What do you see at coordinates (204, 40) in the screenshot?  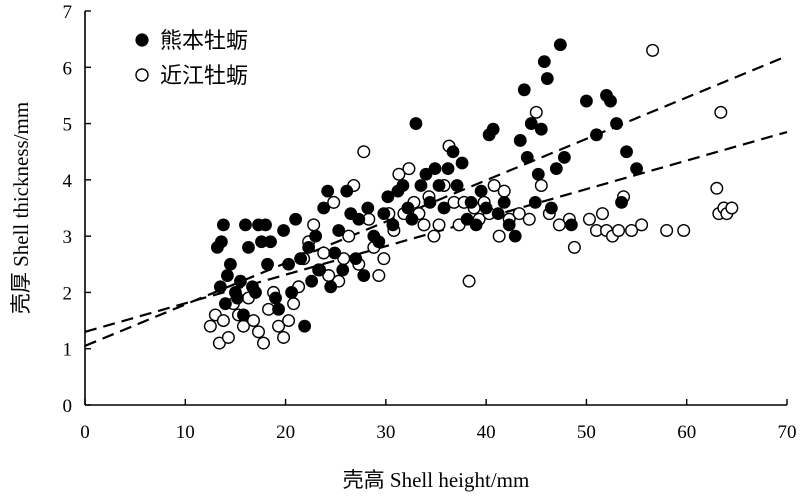 I see `legend-label-series-1: 熊本牡蛎` at bounding box center [204, 40].